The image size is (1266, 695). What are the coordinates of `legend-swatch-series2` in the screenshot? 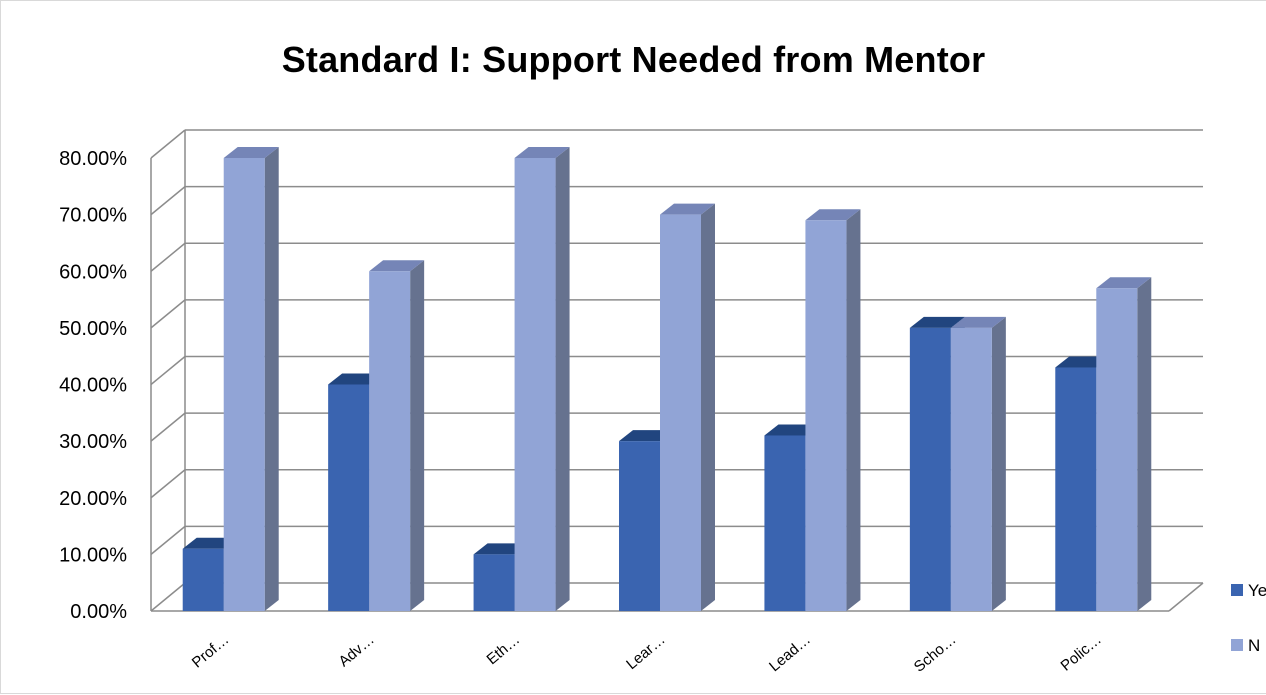 It's located at (1237, 645).